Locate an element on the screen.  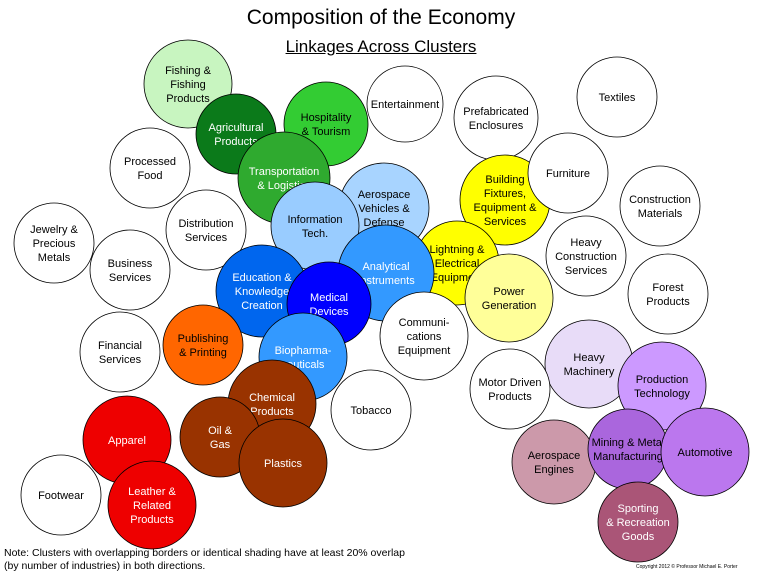
cluster-forest-circle is located at coordinates (668, 294).